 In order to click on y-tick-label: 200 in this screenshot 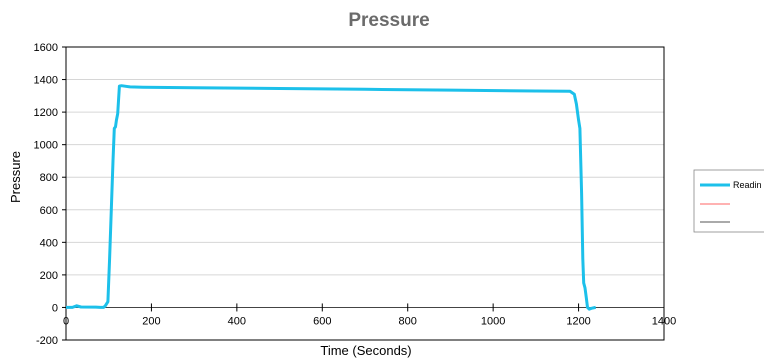, I will do `click(49, 276)`.